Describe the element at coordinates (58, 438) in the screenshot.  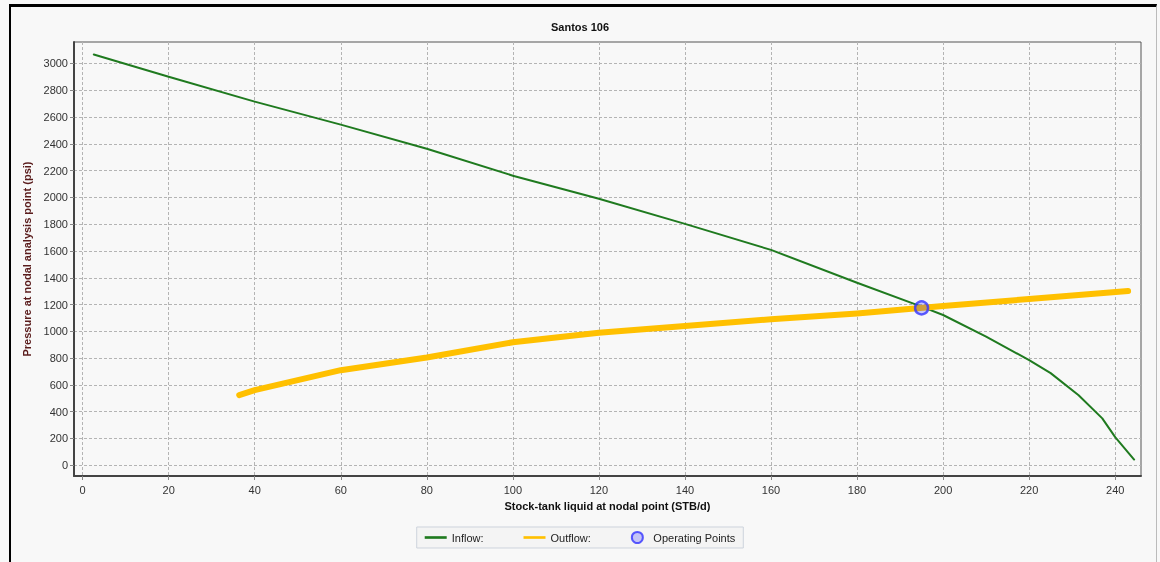
I see `y-tick-label: 200` at that location.